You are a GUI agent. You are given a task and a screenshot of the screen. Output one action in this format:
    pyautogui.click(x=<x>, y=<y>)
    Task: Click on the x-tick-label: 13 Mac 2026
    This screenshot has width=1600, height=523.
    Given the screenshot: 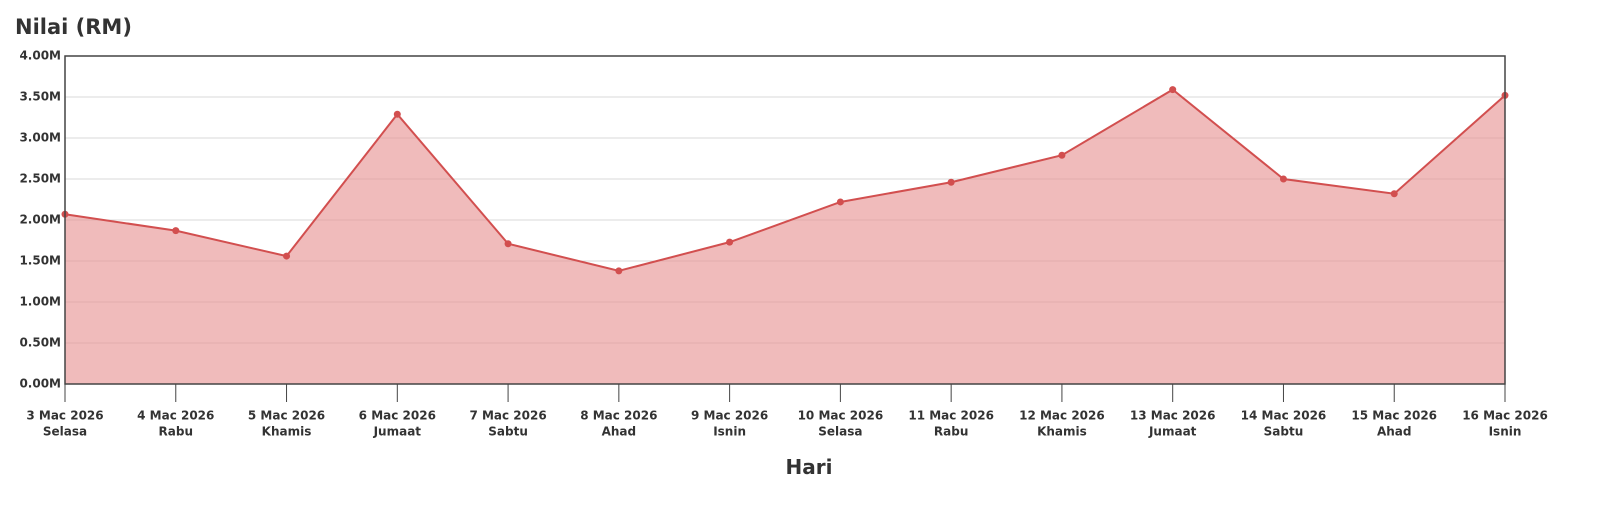 What is the action you would take?
    pyautogui.click(x=1173, y=416)
    